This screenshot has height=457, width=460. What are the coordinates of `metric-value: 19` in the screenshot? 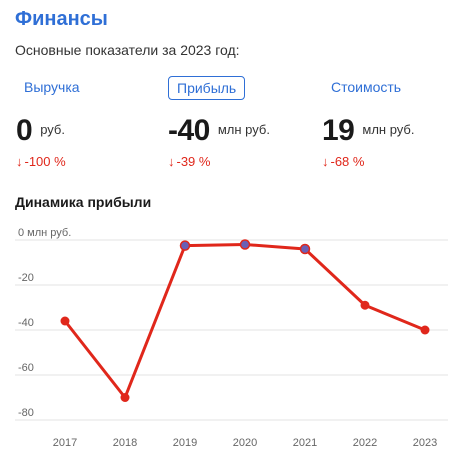 It's located at (338, 130).